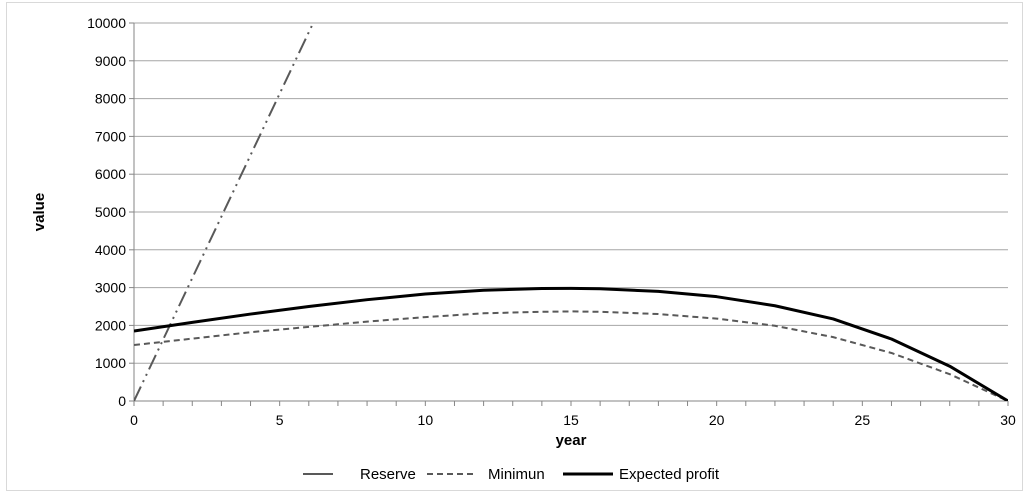 This screenshot has height=493, width=1027. What do you see at coordinates (134, 420) in the screenshot?
I see `x-tick-label: 0` at bounding box center [134, 420].